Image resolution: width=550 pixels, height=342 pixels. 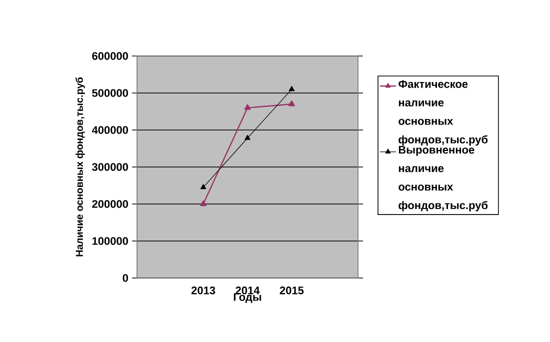 What do you see at coordinates (110, 56) in the screenshot?
I see `y-tick-label: 600000` at bounding box center [110, 56].